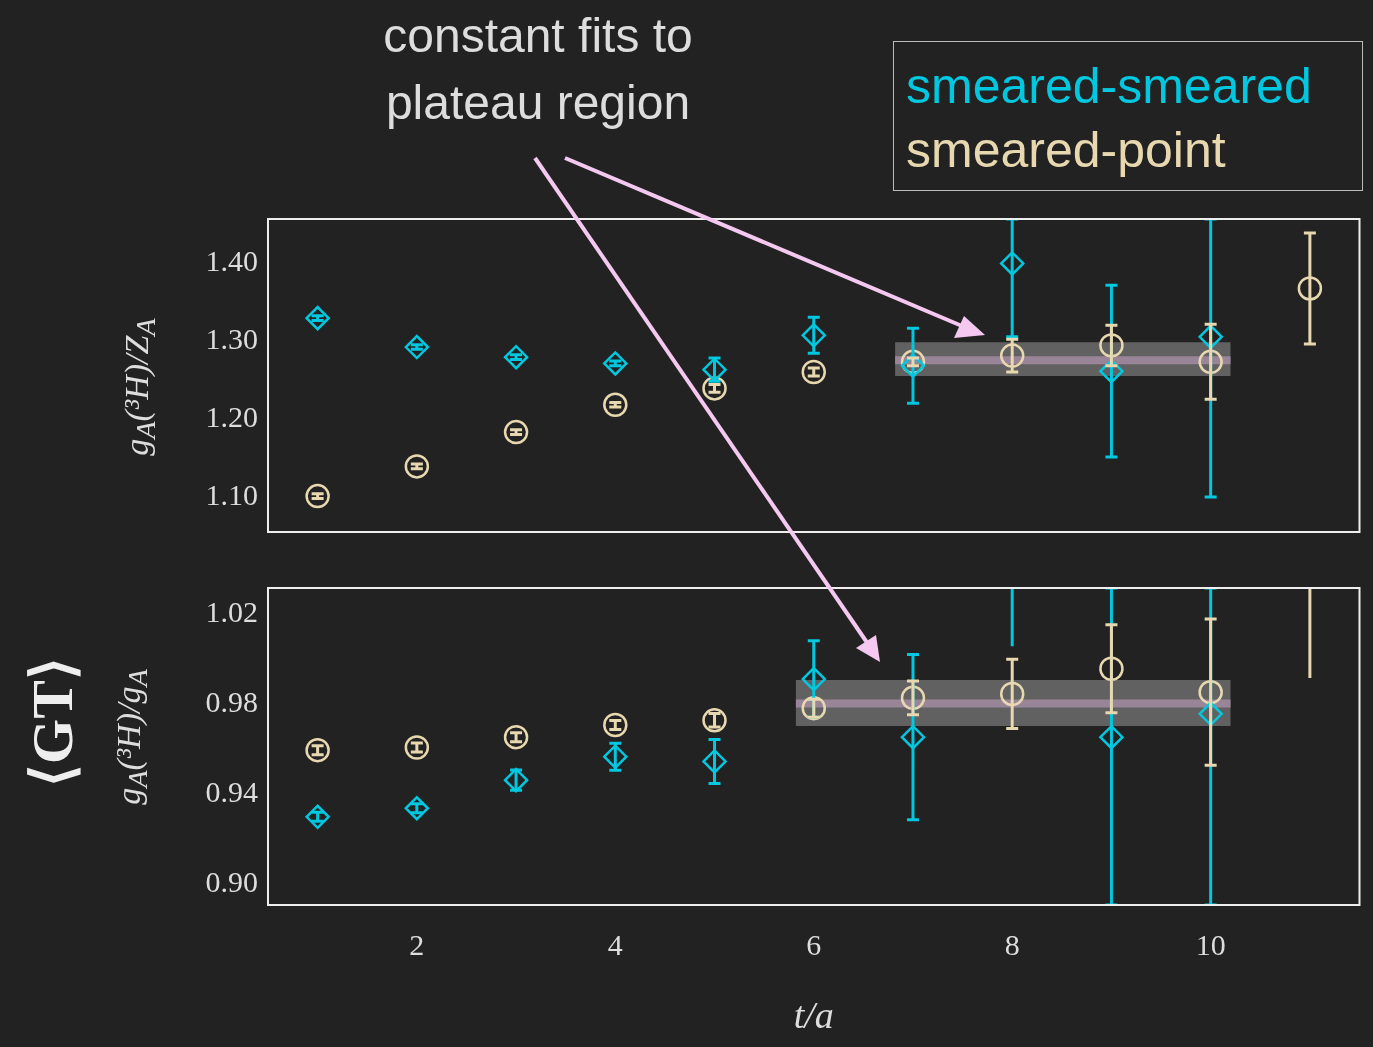 This screenshot has height=1047, width=1373. Describe the element at coordinates (231, 416) in the screenshot. I see `y-tick-label: 1.20` at that location.